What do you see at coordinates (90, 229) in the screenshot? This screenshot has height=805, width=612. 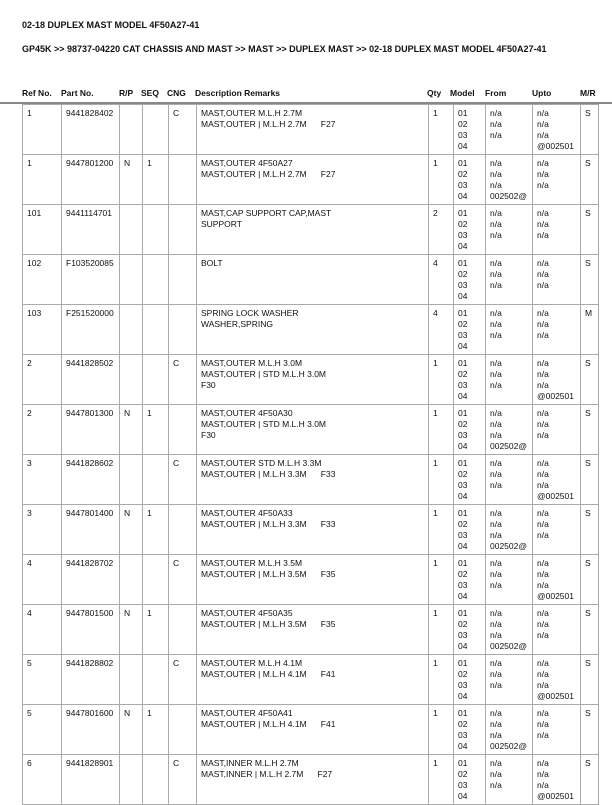 I see `cell-part-no: 9441114701` at bounding box center [90, 229].